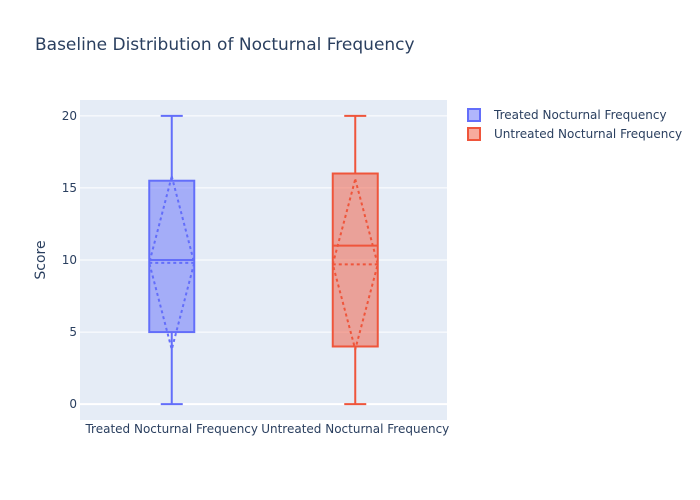  I want to click on y-axis-title: Score, so click(41, 259).